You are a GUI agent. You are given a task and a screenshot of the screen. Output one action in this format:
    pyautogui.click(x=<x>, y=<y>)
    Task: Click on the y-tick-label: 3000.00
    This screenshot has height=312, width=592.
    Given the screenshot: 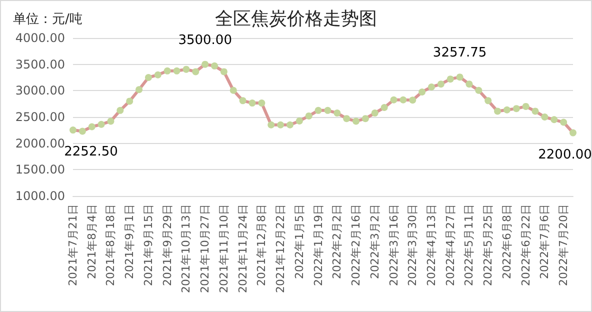 What is the action you would take?
    pyautogui.click(x=40, y=91)
    